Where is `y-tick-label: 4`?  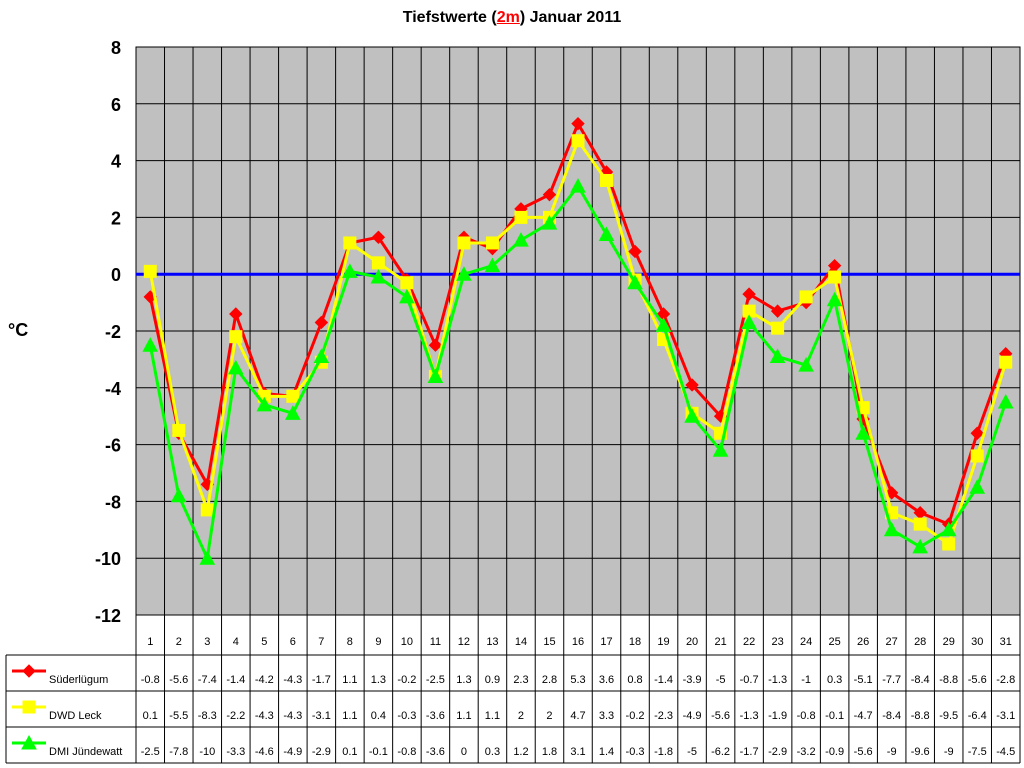 y-tick-label: 4 is located at coordinates (116, 162).